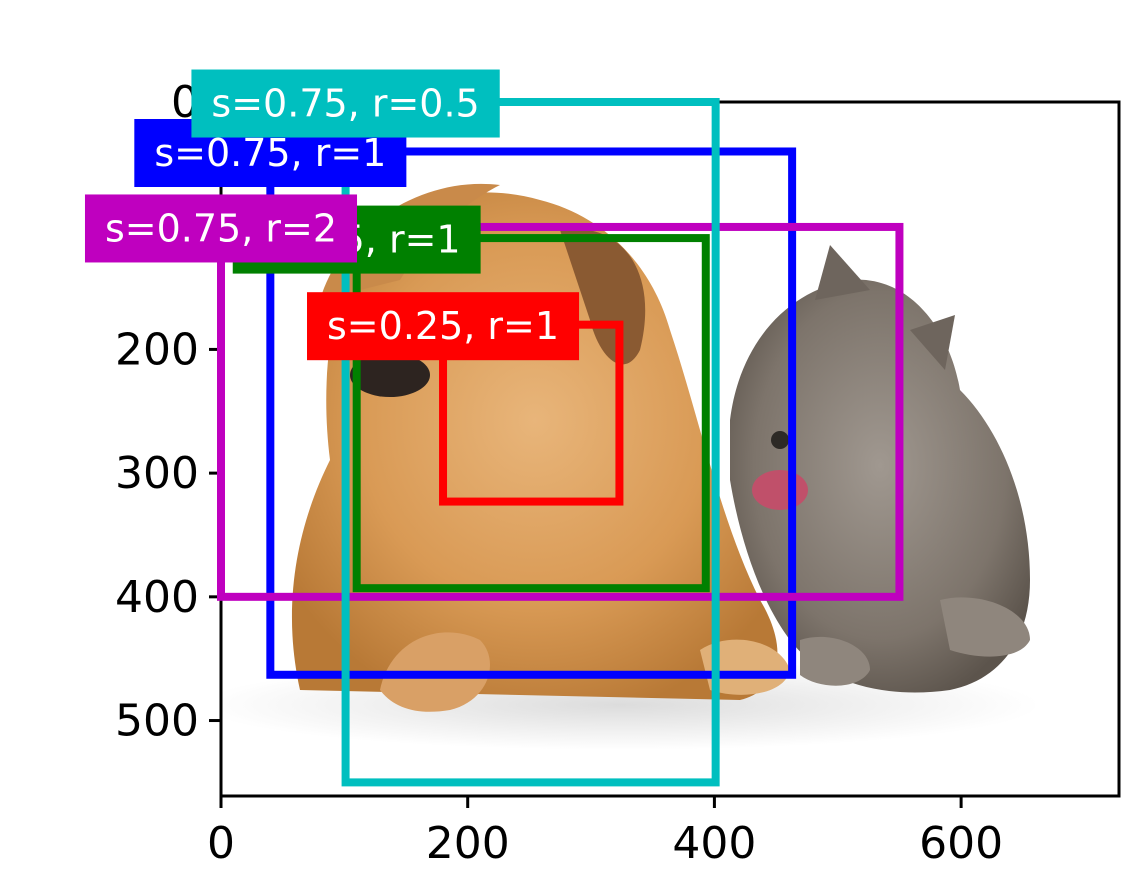 This screenshot has height=875, width=1129. Describe the element at coordinates (157, 349) in the screenshot. I see `y-tick-label: 200` at that location.